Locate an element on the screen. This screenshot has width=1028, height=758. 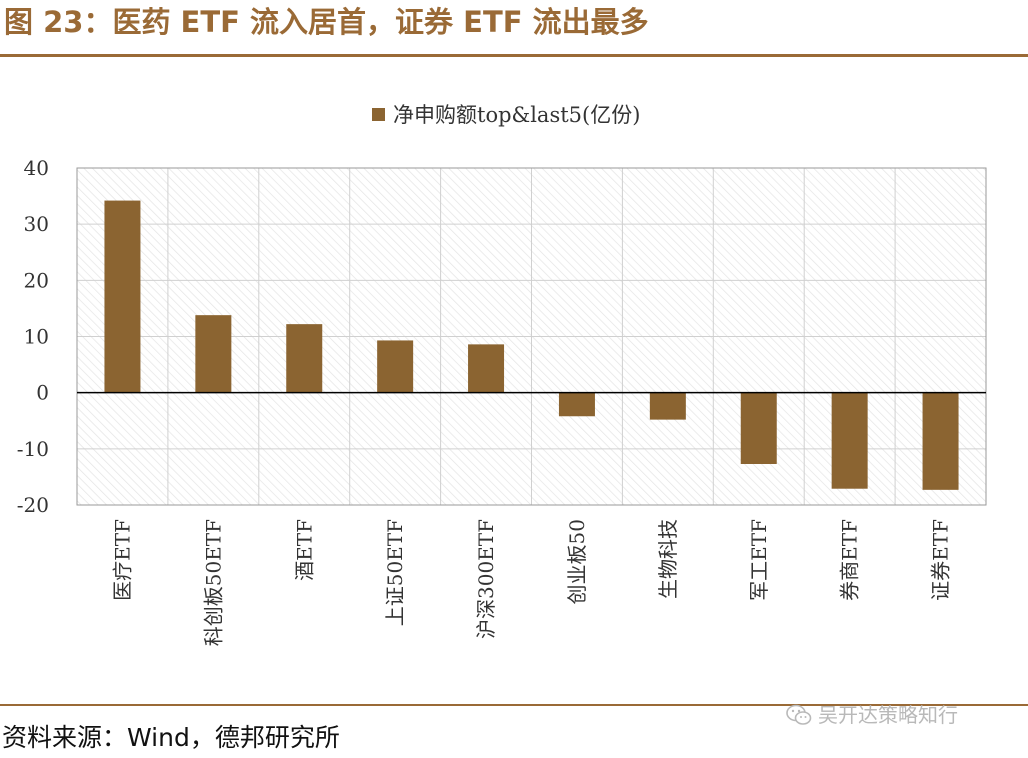
chart-legend: 净申购额top&last5(亿份) is located at coordinates (506, 114).